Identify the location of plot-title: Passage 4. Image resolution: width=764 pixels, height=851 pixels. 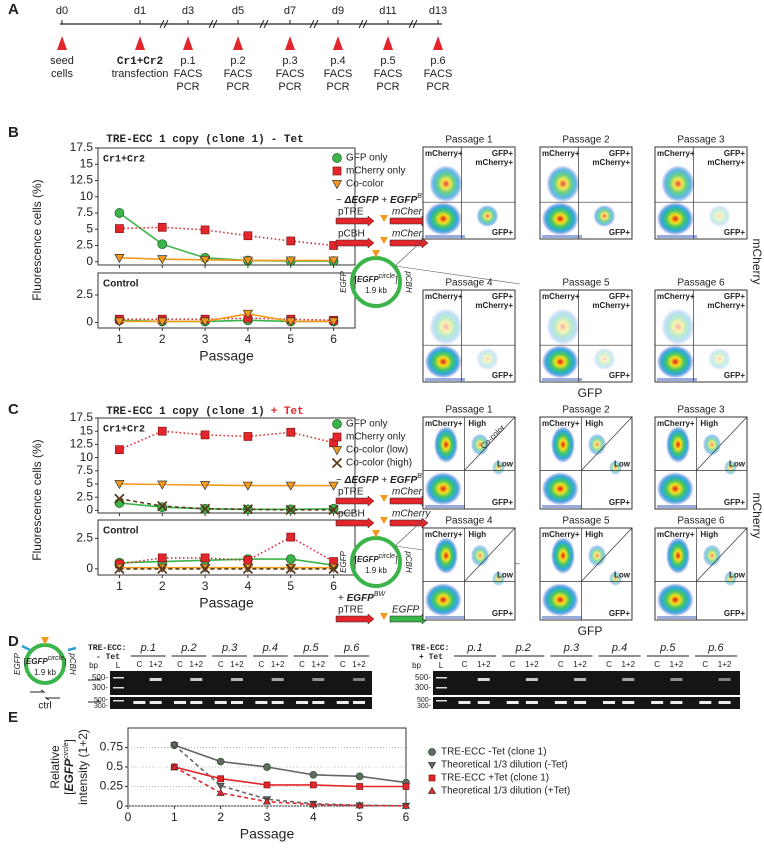
(469, 521).